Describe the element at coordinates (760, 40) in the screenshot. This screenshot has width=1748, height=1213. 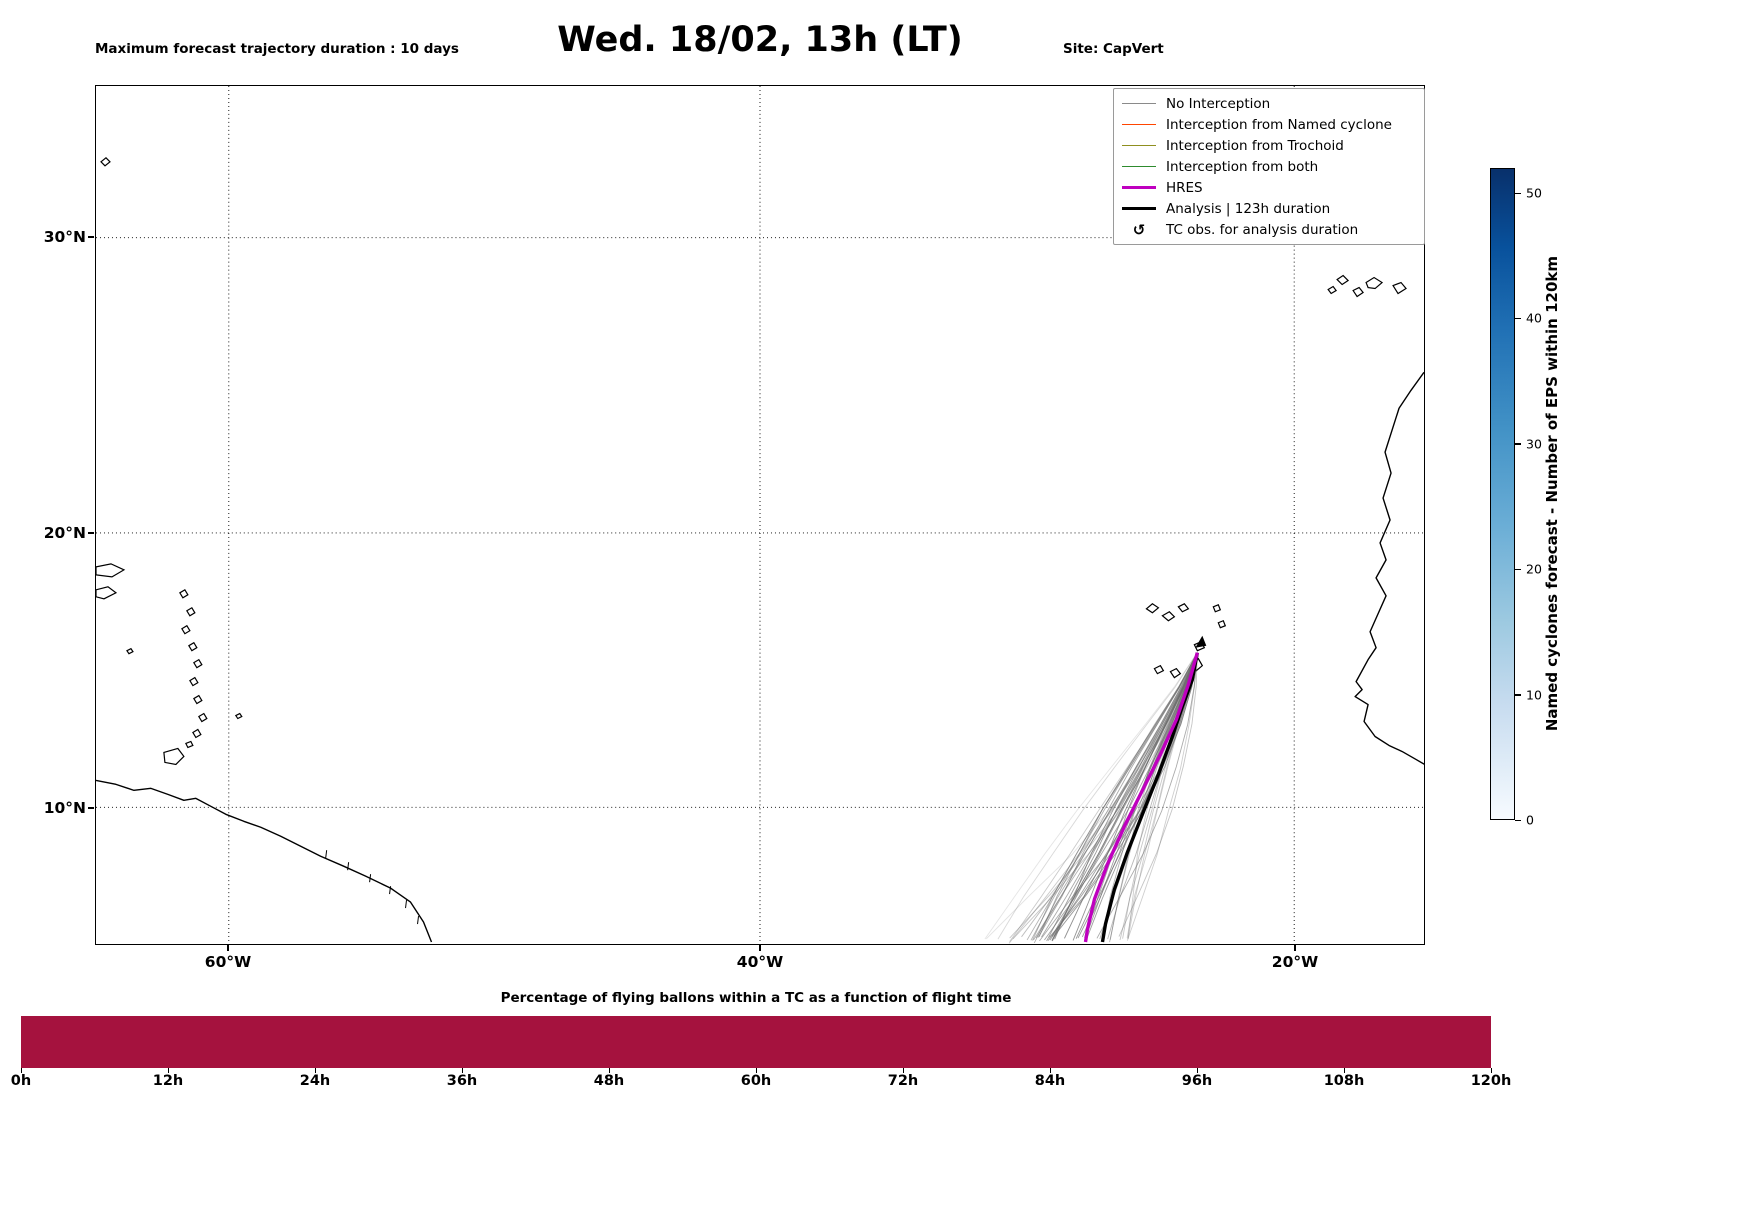
I see `figure-title: Wed. 18/02, 13h (LT)` at that location.